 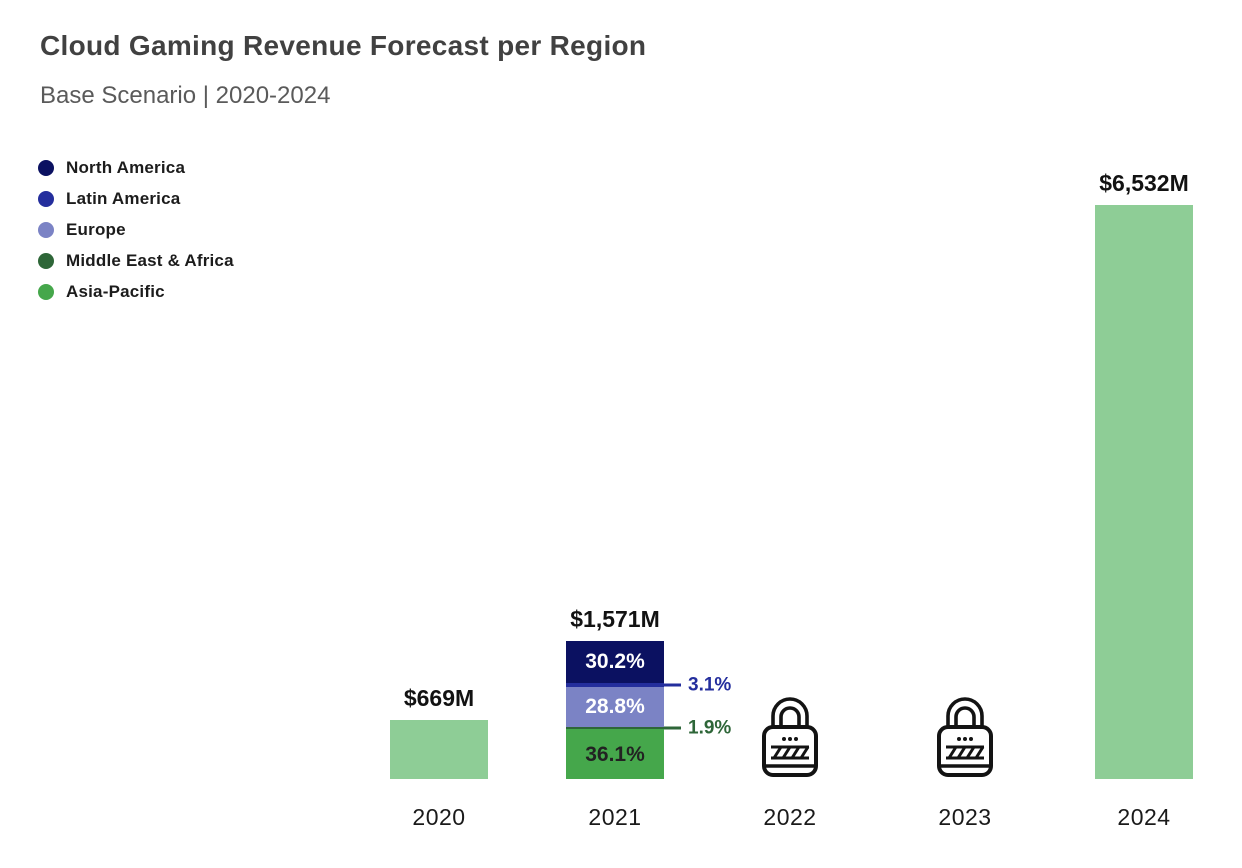 What do you see at coordinates (790, 434) in the screenshot?
I see `bar-group-2022-locked: 2022` at bounding box center [790, 434].